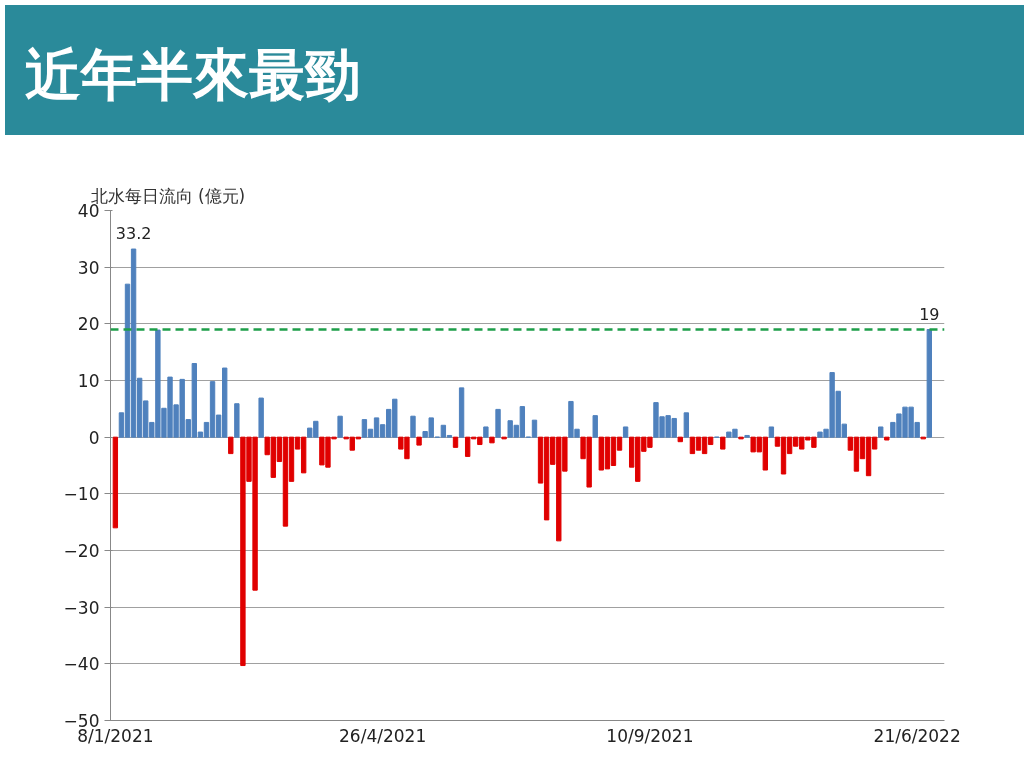 Image resolution: width=1024 pixels, height=779 pixels. I want to click on chart-title: 近年半來最勁, so click(193, 75).